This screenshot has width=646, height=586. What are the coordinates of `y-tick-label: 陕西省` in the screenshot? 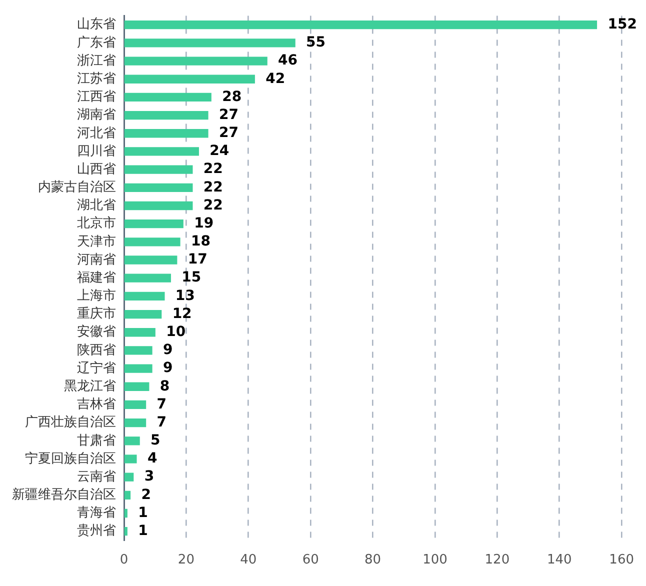 It's located at (96, 350).